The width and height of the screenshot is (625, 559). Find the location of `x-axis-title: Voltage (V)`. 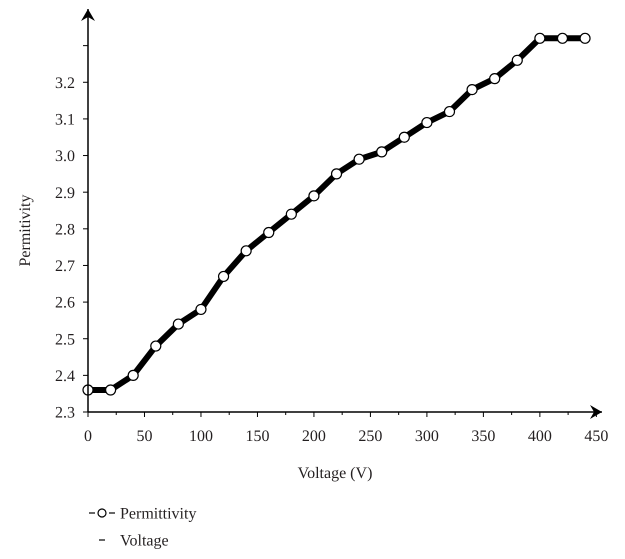

x-axis-title: Voltage (V) is located at coordinates (335, 473).